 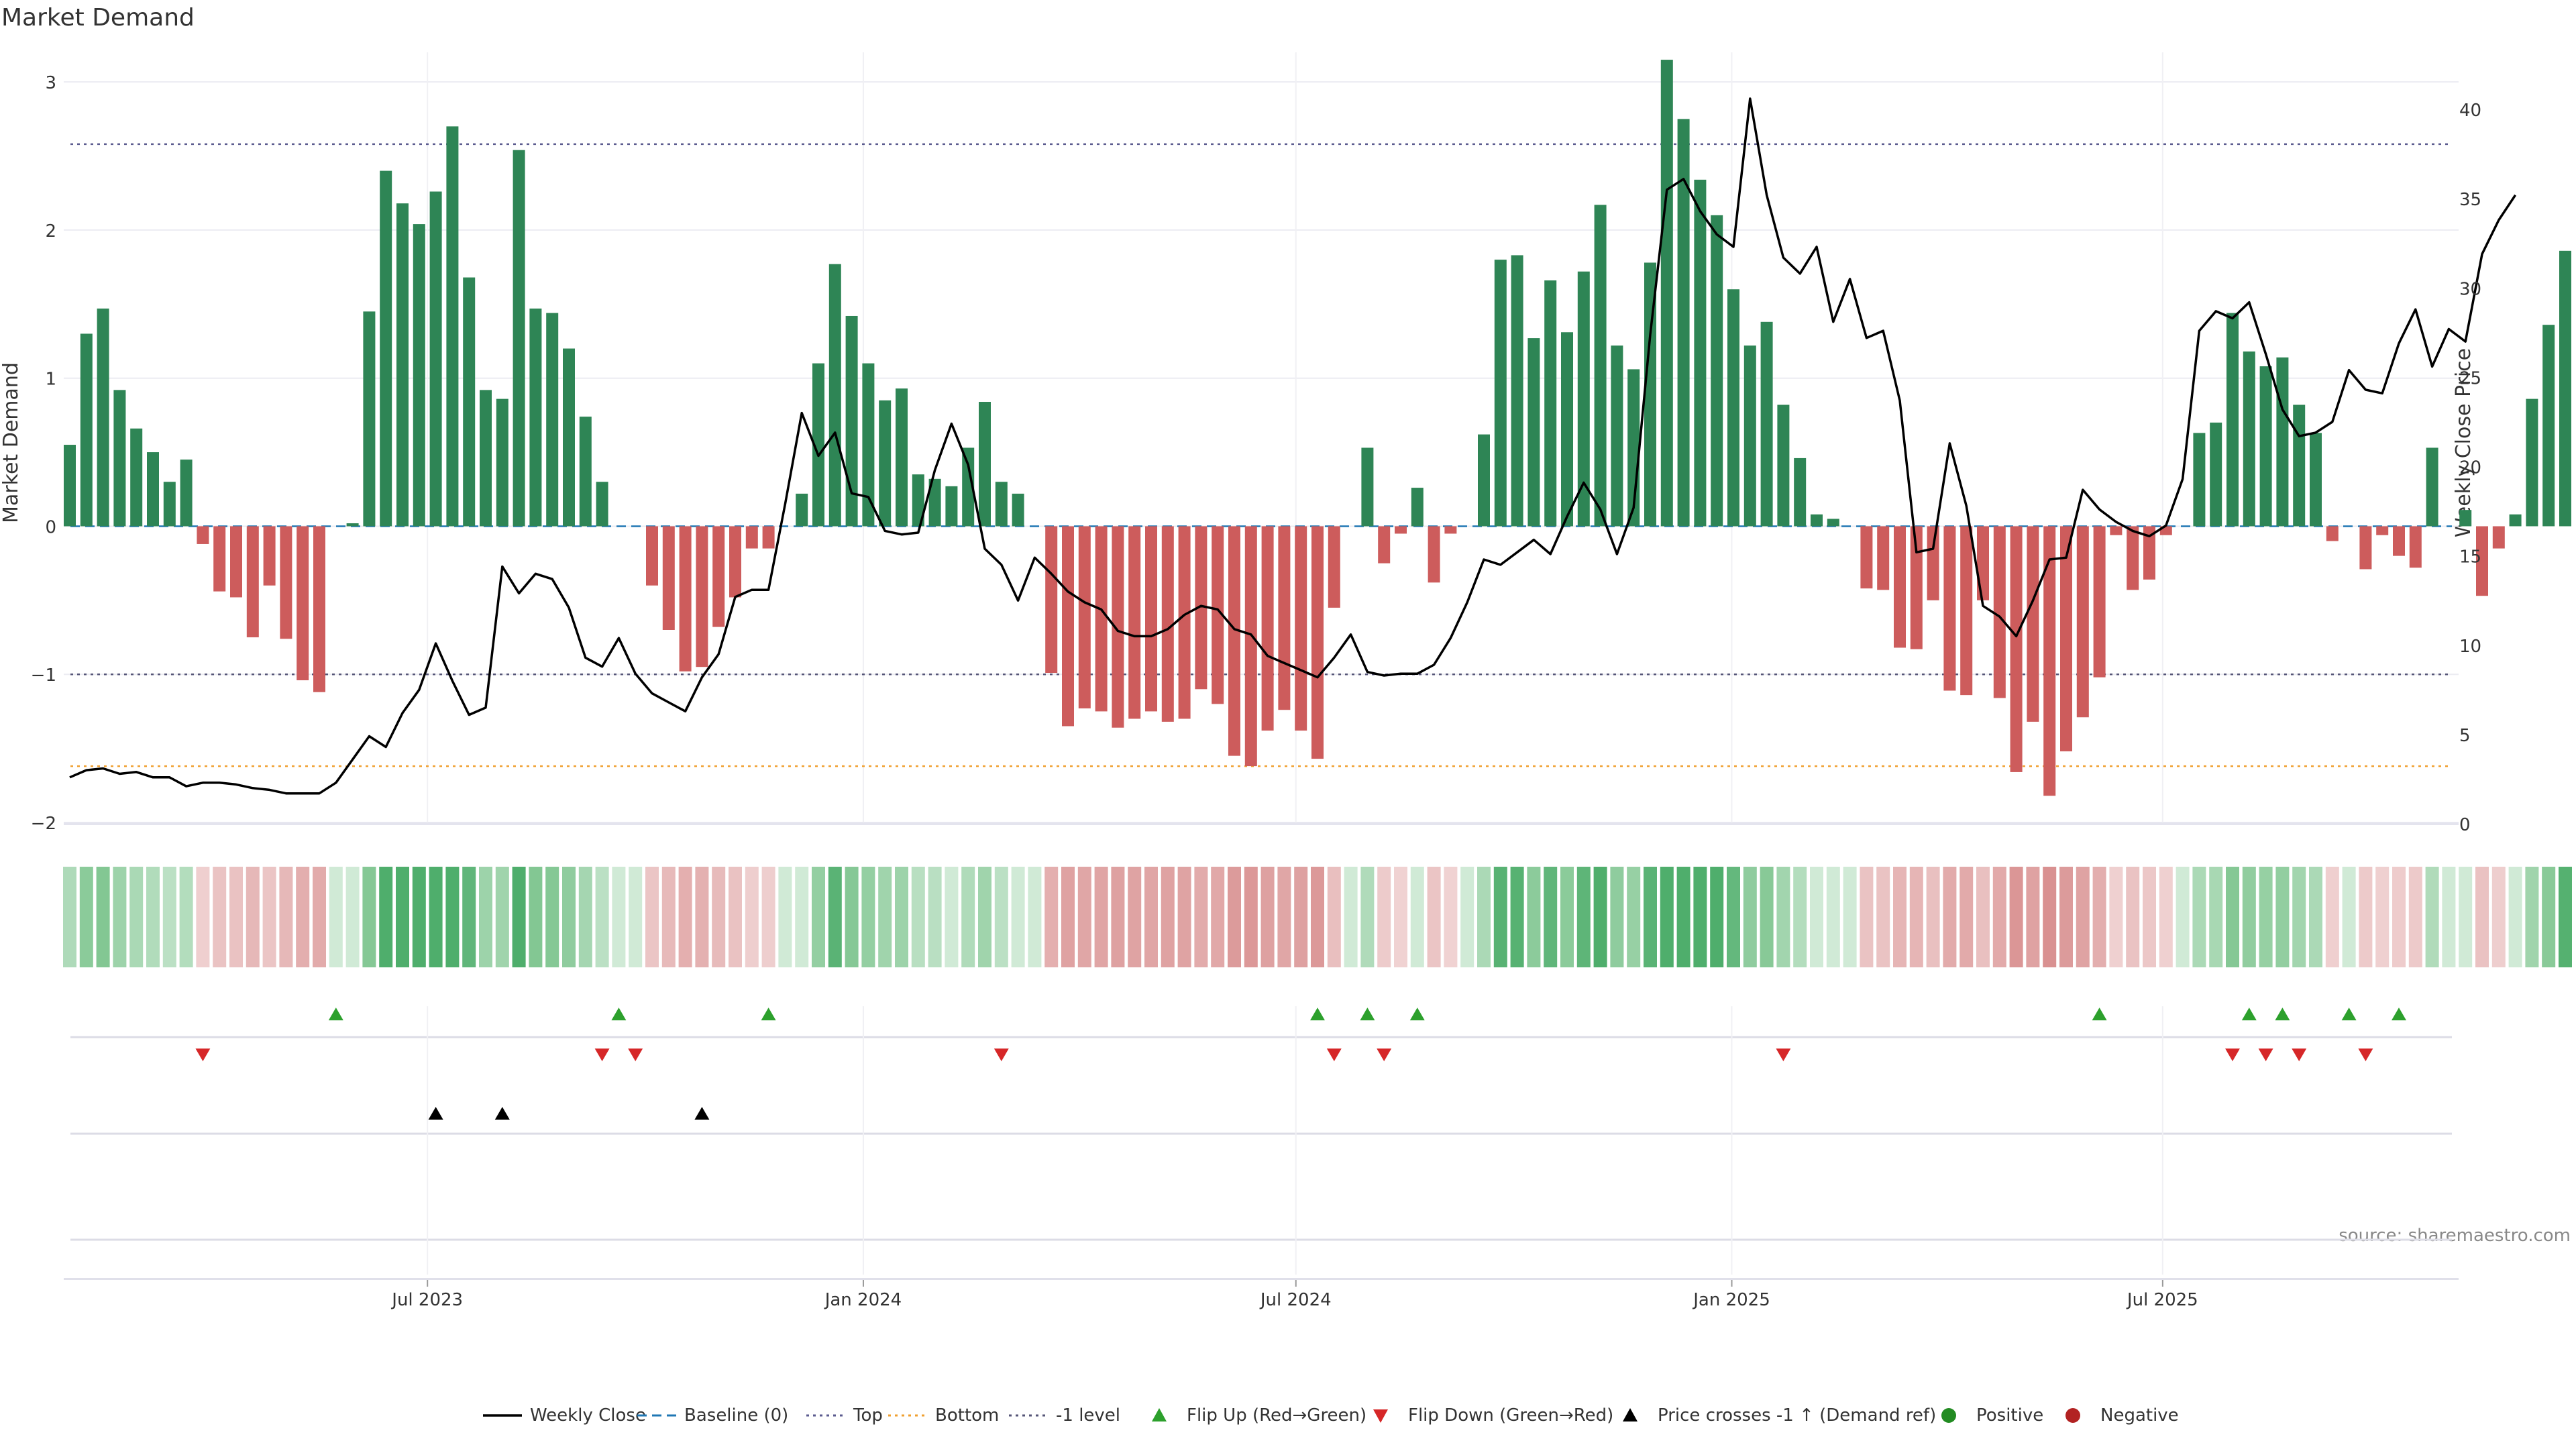 What do you see at coordinates (1259, 1415) in the screenshot?
I see `legend-item: Flip Up (Red→Green)` at bounding box center [1259, 1415].